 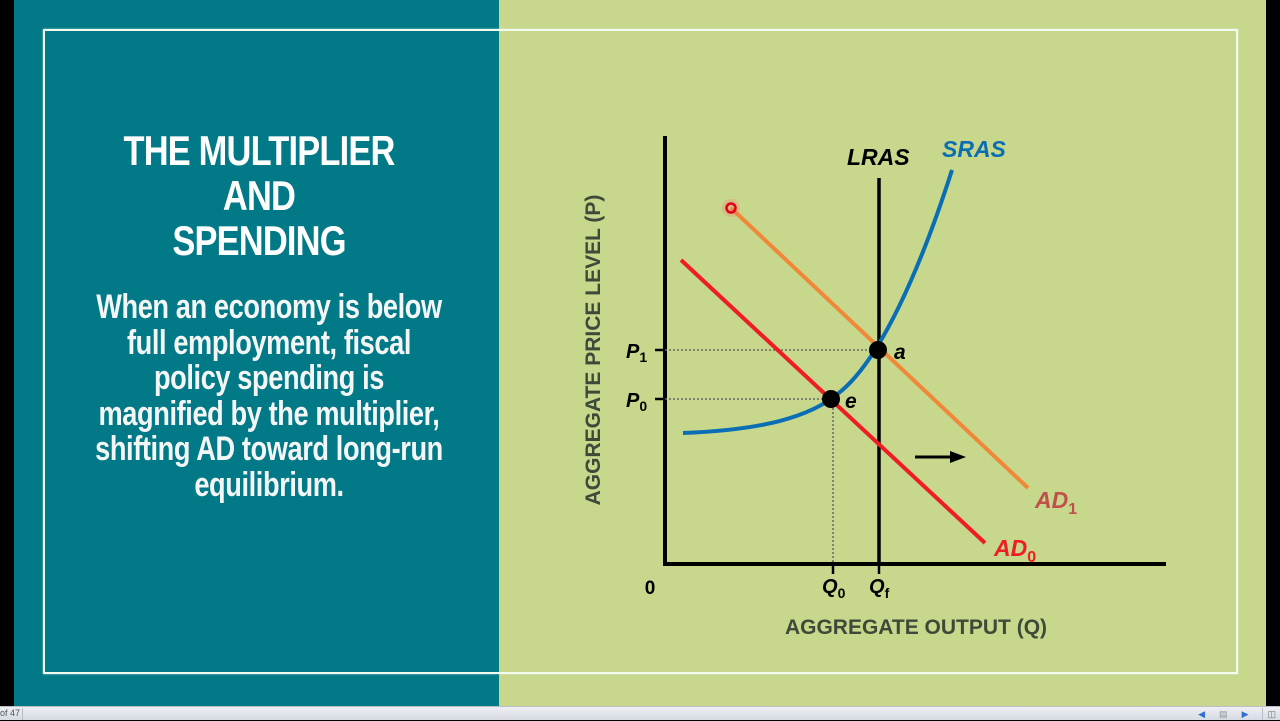 What do you see at coordinates (1223, 714) in the screenshot?
I see `notes-icon: ▤` at bounding box center [1223, 714].